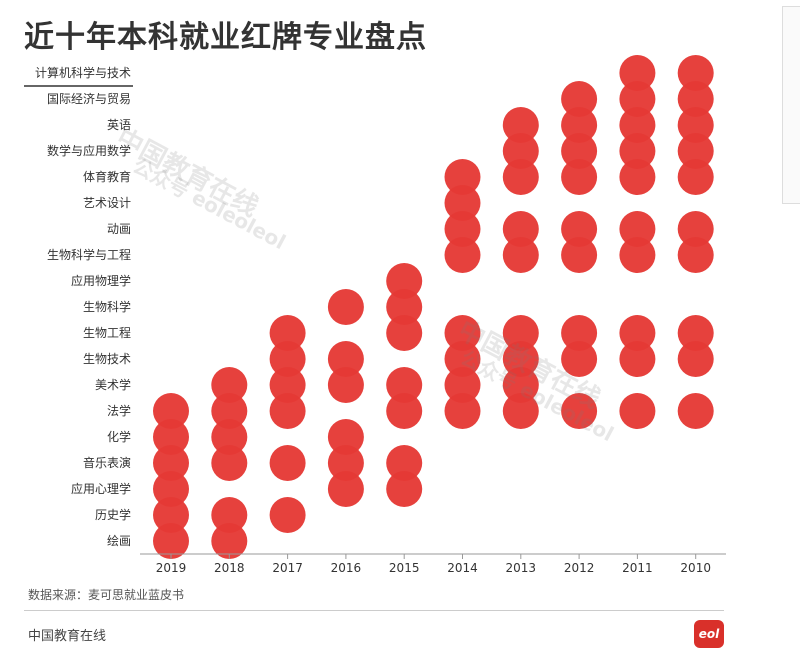 This screenshot has height=661, width=800. I want to click on year-tick-label: 2015, so click(404, 568).